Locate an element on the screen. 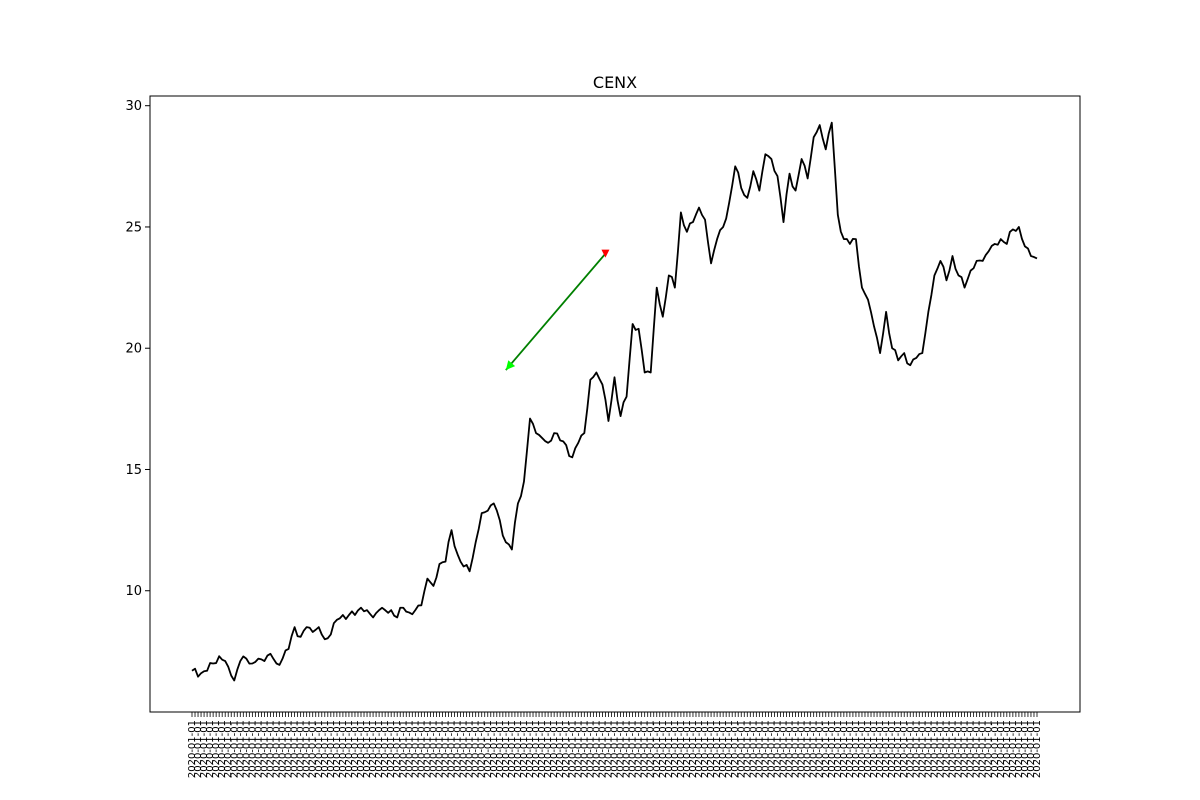  y-tick-label: 10 is located at coordinates (133, 591).